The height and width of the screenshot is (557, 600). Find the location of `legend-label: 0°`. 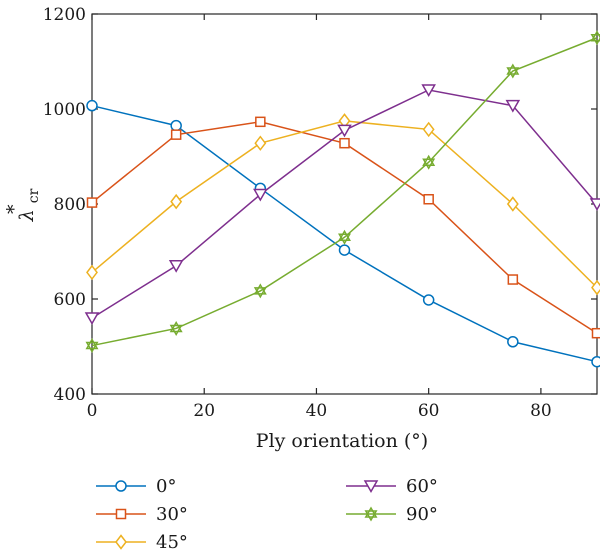

legend-label: 0° is located at coordinates (166, 486).